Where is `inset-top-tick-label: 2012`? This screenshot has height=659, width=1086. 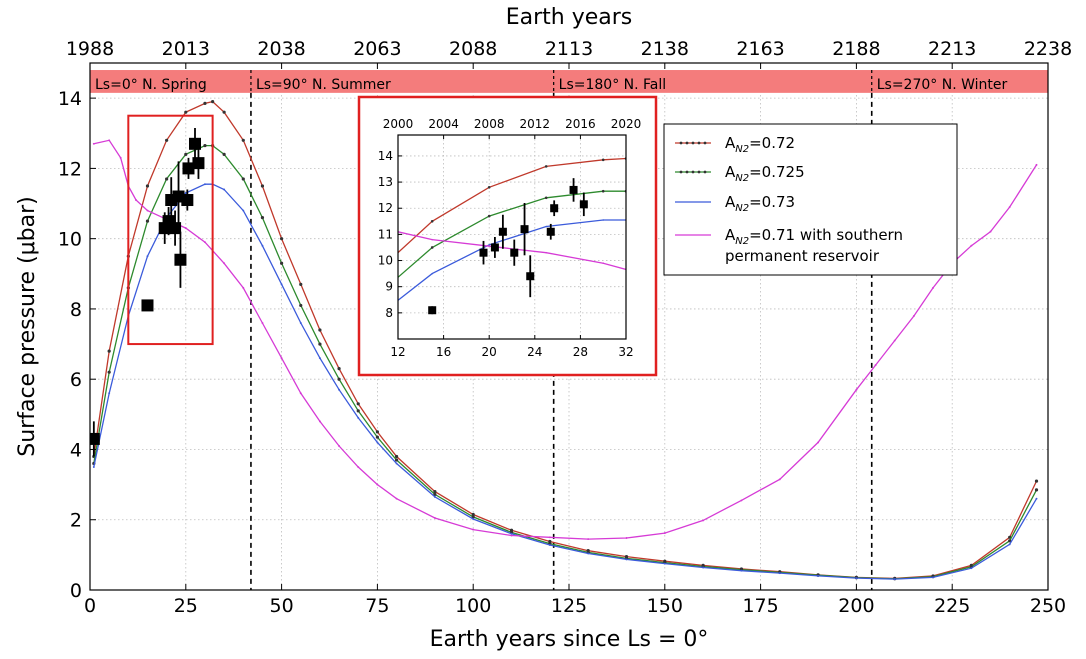 inset-top-tick-label: 2012 is located at coordinates (535, 124).